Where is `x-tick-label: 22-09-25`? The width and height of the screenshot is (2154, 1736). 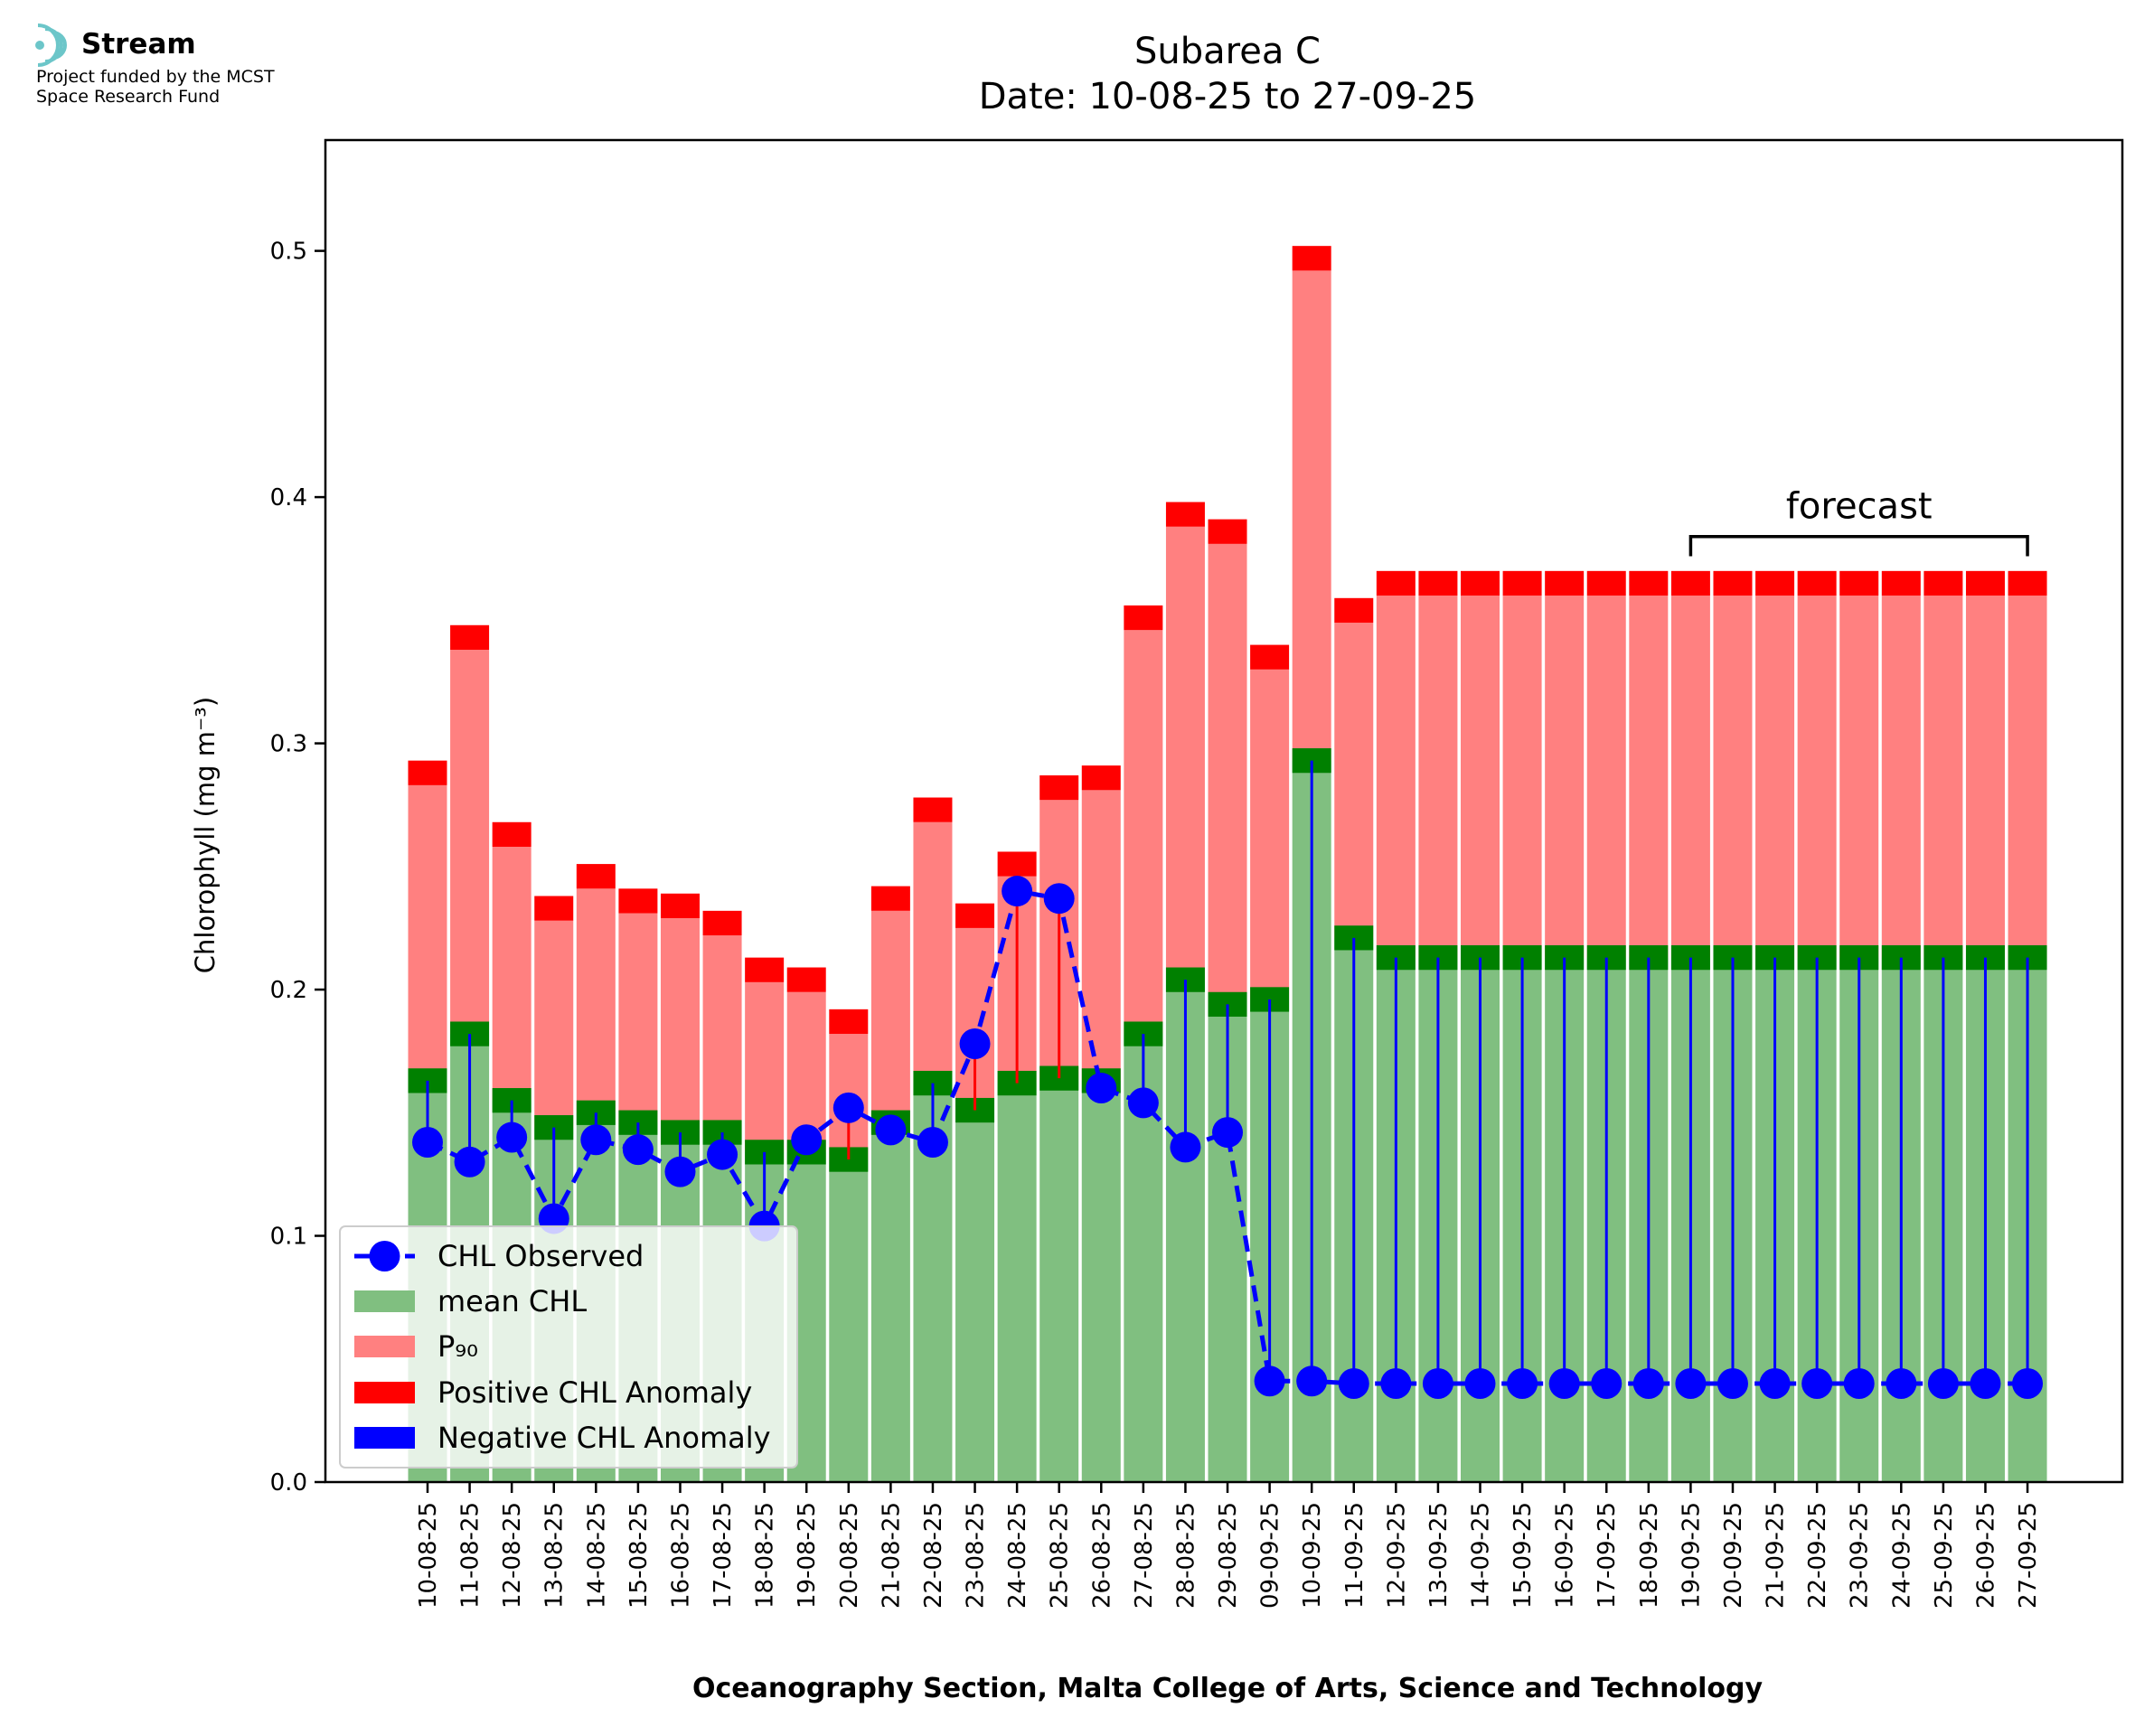 x-tick-label: 22-09-25 is located at coordinates (1817, 1556).